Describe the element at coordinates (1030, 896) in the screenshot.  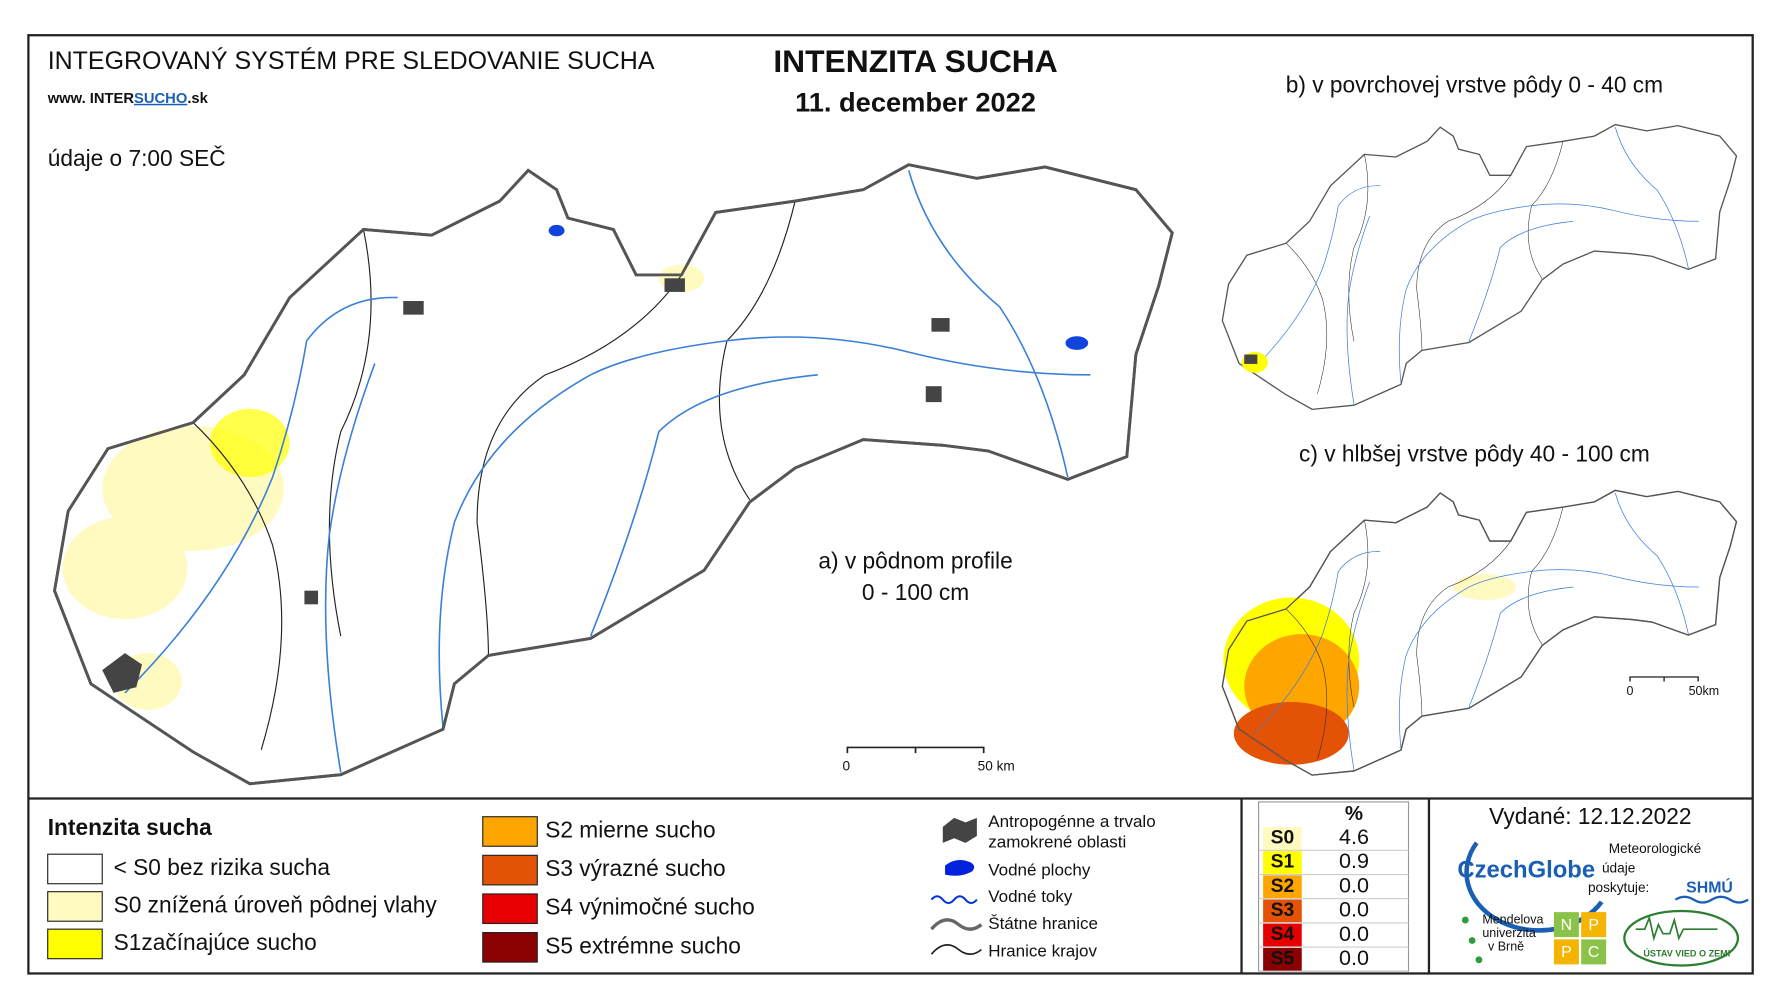
I see `symbol-label: Vodné toky` at that location.